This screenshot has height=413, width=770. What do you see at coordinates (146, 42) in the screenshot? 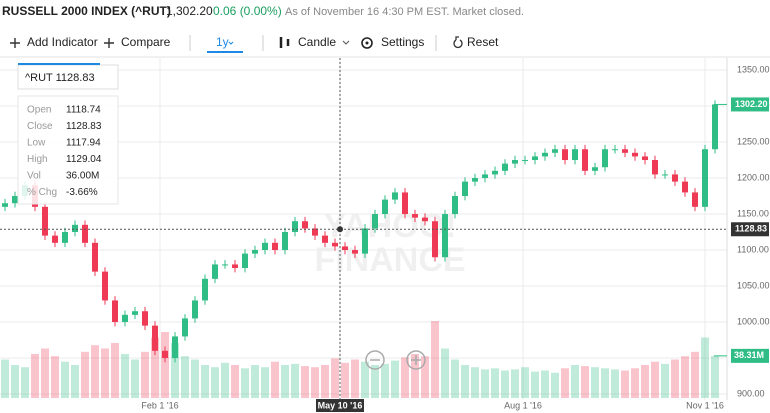
I see `compare: Compare` at bounding box center [146, 42].